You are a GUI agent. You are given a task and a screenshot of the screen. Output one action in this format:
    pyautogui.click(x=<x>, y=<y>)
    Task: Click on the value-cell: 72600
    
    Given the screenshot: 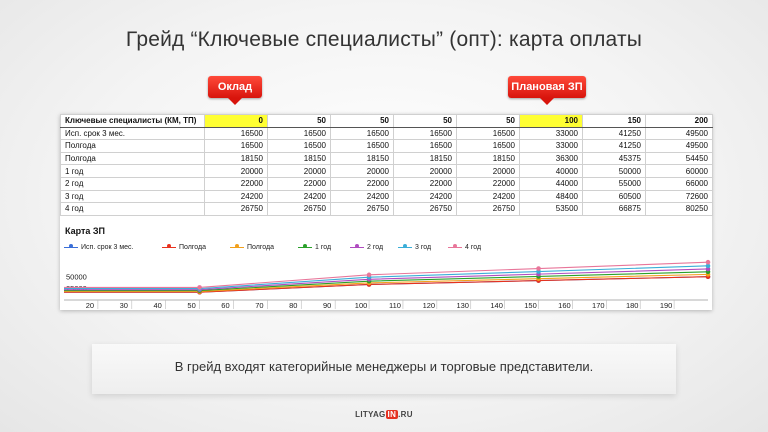 What is the action you would take?
    pyautogui.click(x=679, y=196)
    